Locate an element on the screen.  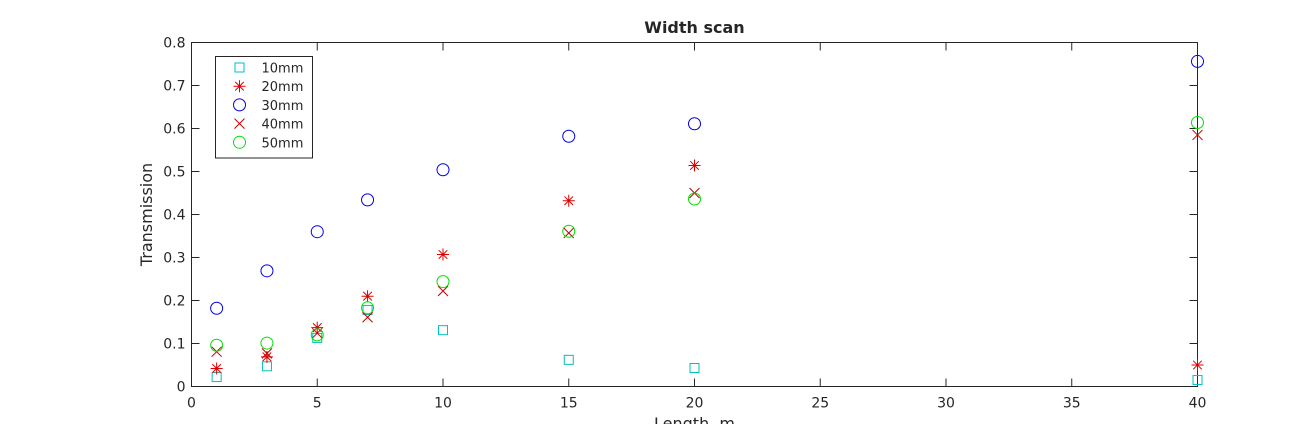
legend: 10mm 20mm 30mm 40mm 50mm is located at coordinates (264, 107).